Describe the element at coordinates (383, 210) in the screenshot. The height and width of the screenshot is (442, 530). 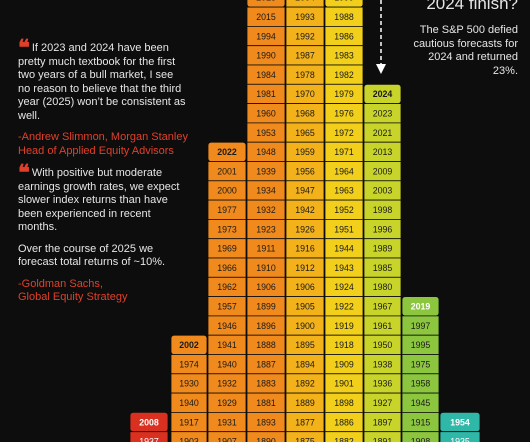
I see `year-label: 1998` at that location.